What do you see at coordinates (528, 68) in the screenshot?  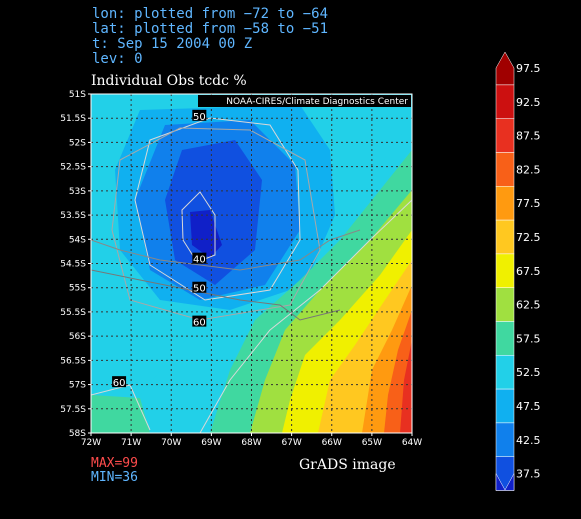 I see `colorbar-label: 97.5` at bounding box center [528, 68].